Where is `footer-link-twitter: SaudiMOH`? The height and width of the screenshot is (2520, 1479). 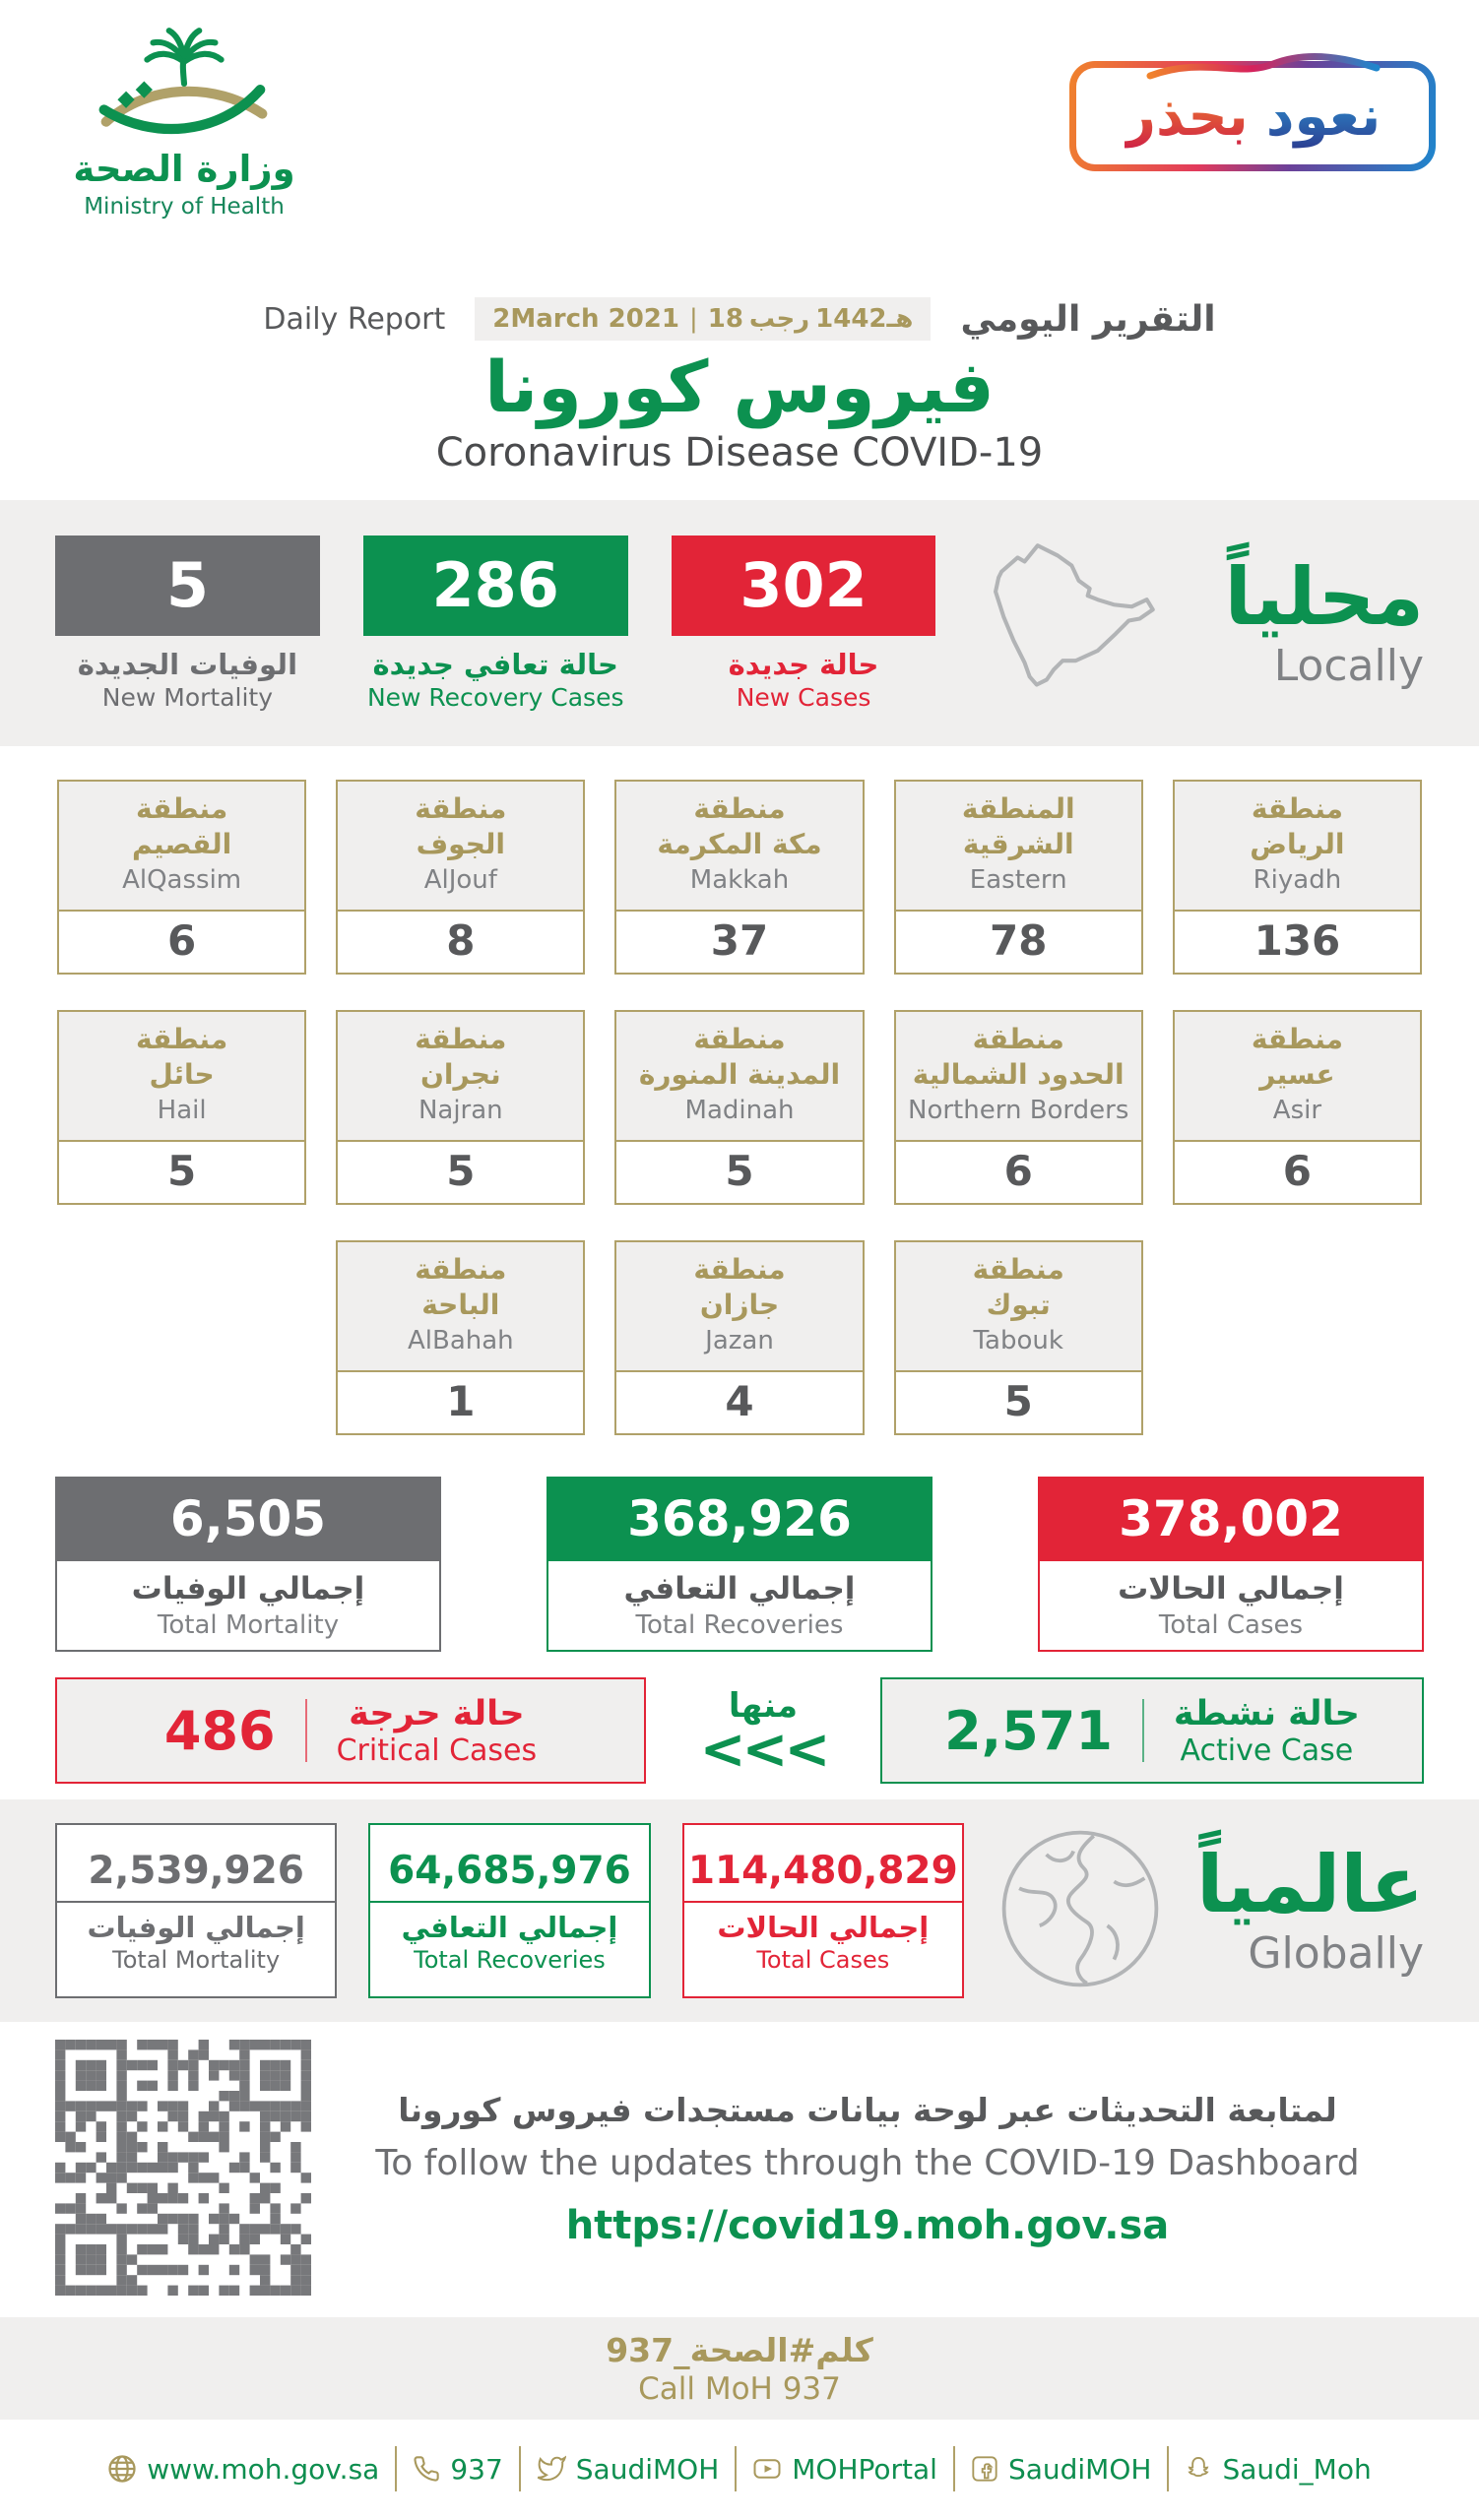
footer-link-twitter: SaudiMOH is located at coordinates (628, 2469).